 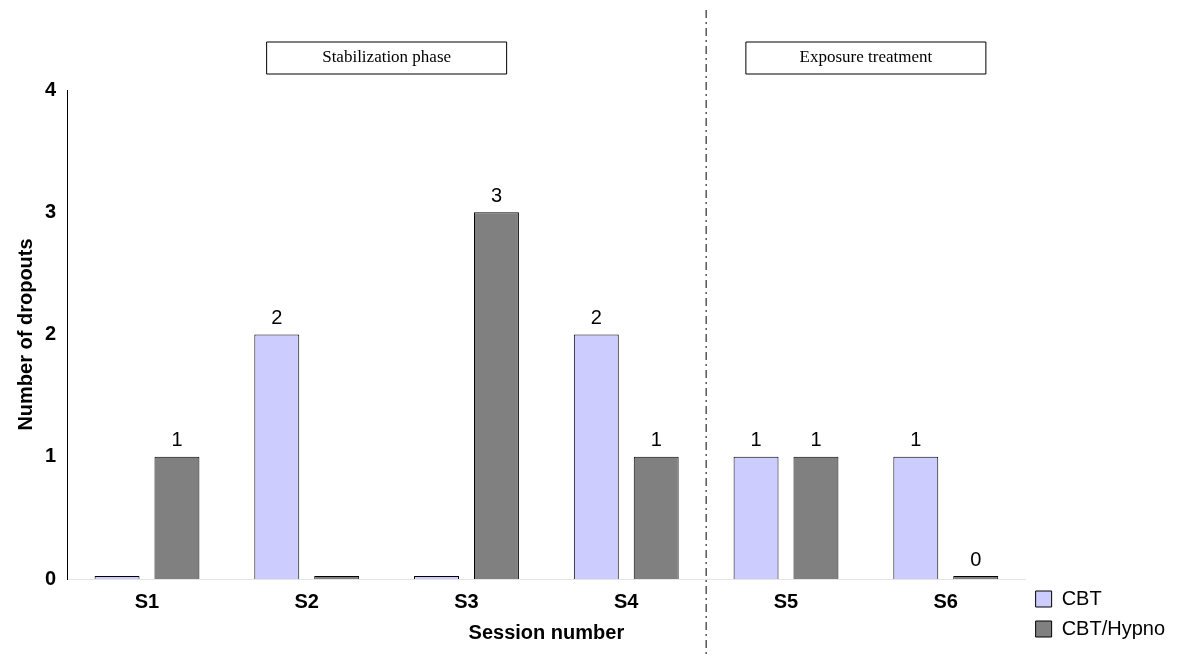 I want to click on x-axis-title: Session number, so click(x=546, y=631).